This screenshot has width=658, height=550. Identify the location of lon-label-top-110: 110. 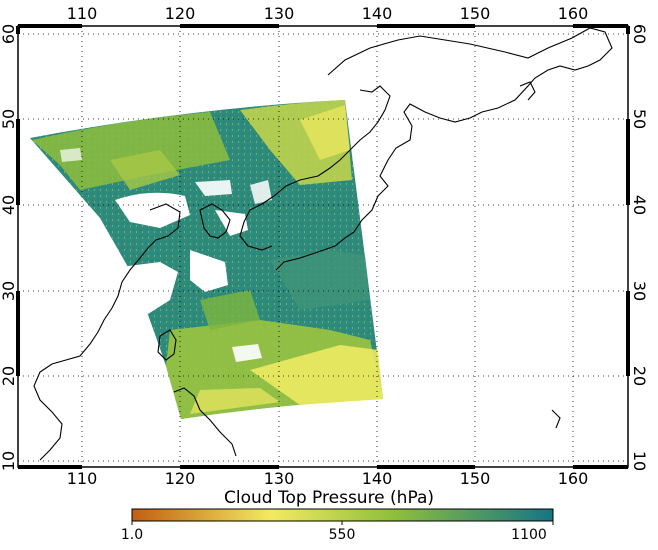
(82, 13).